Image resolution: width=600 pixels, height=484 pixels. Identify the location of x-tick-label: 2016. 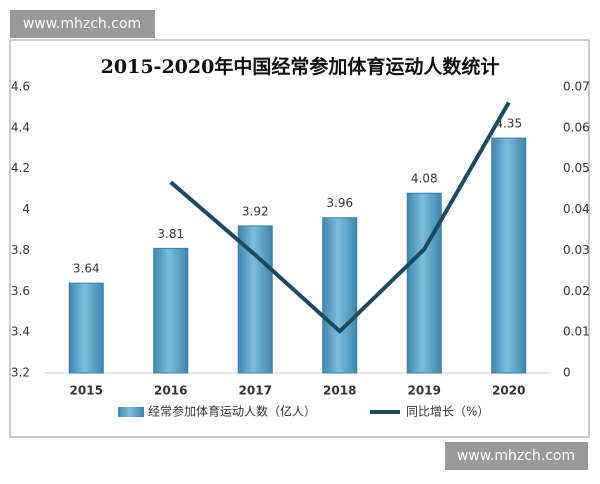
(170, 391).